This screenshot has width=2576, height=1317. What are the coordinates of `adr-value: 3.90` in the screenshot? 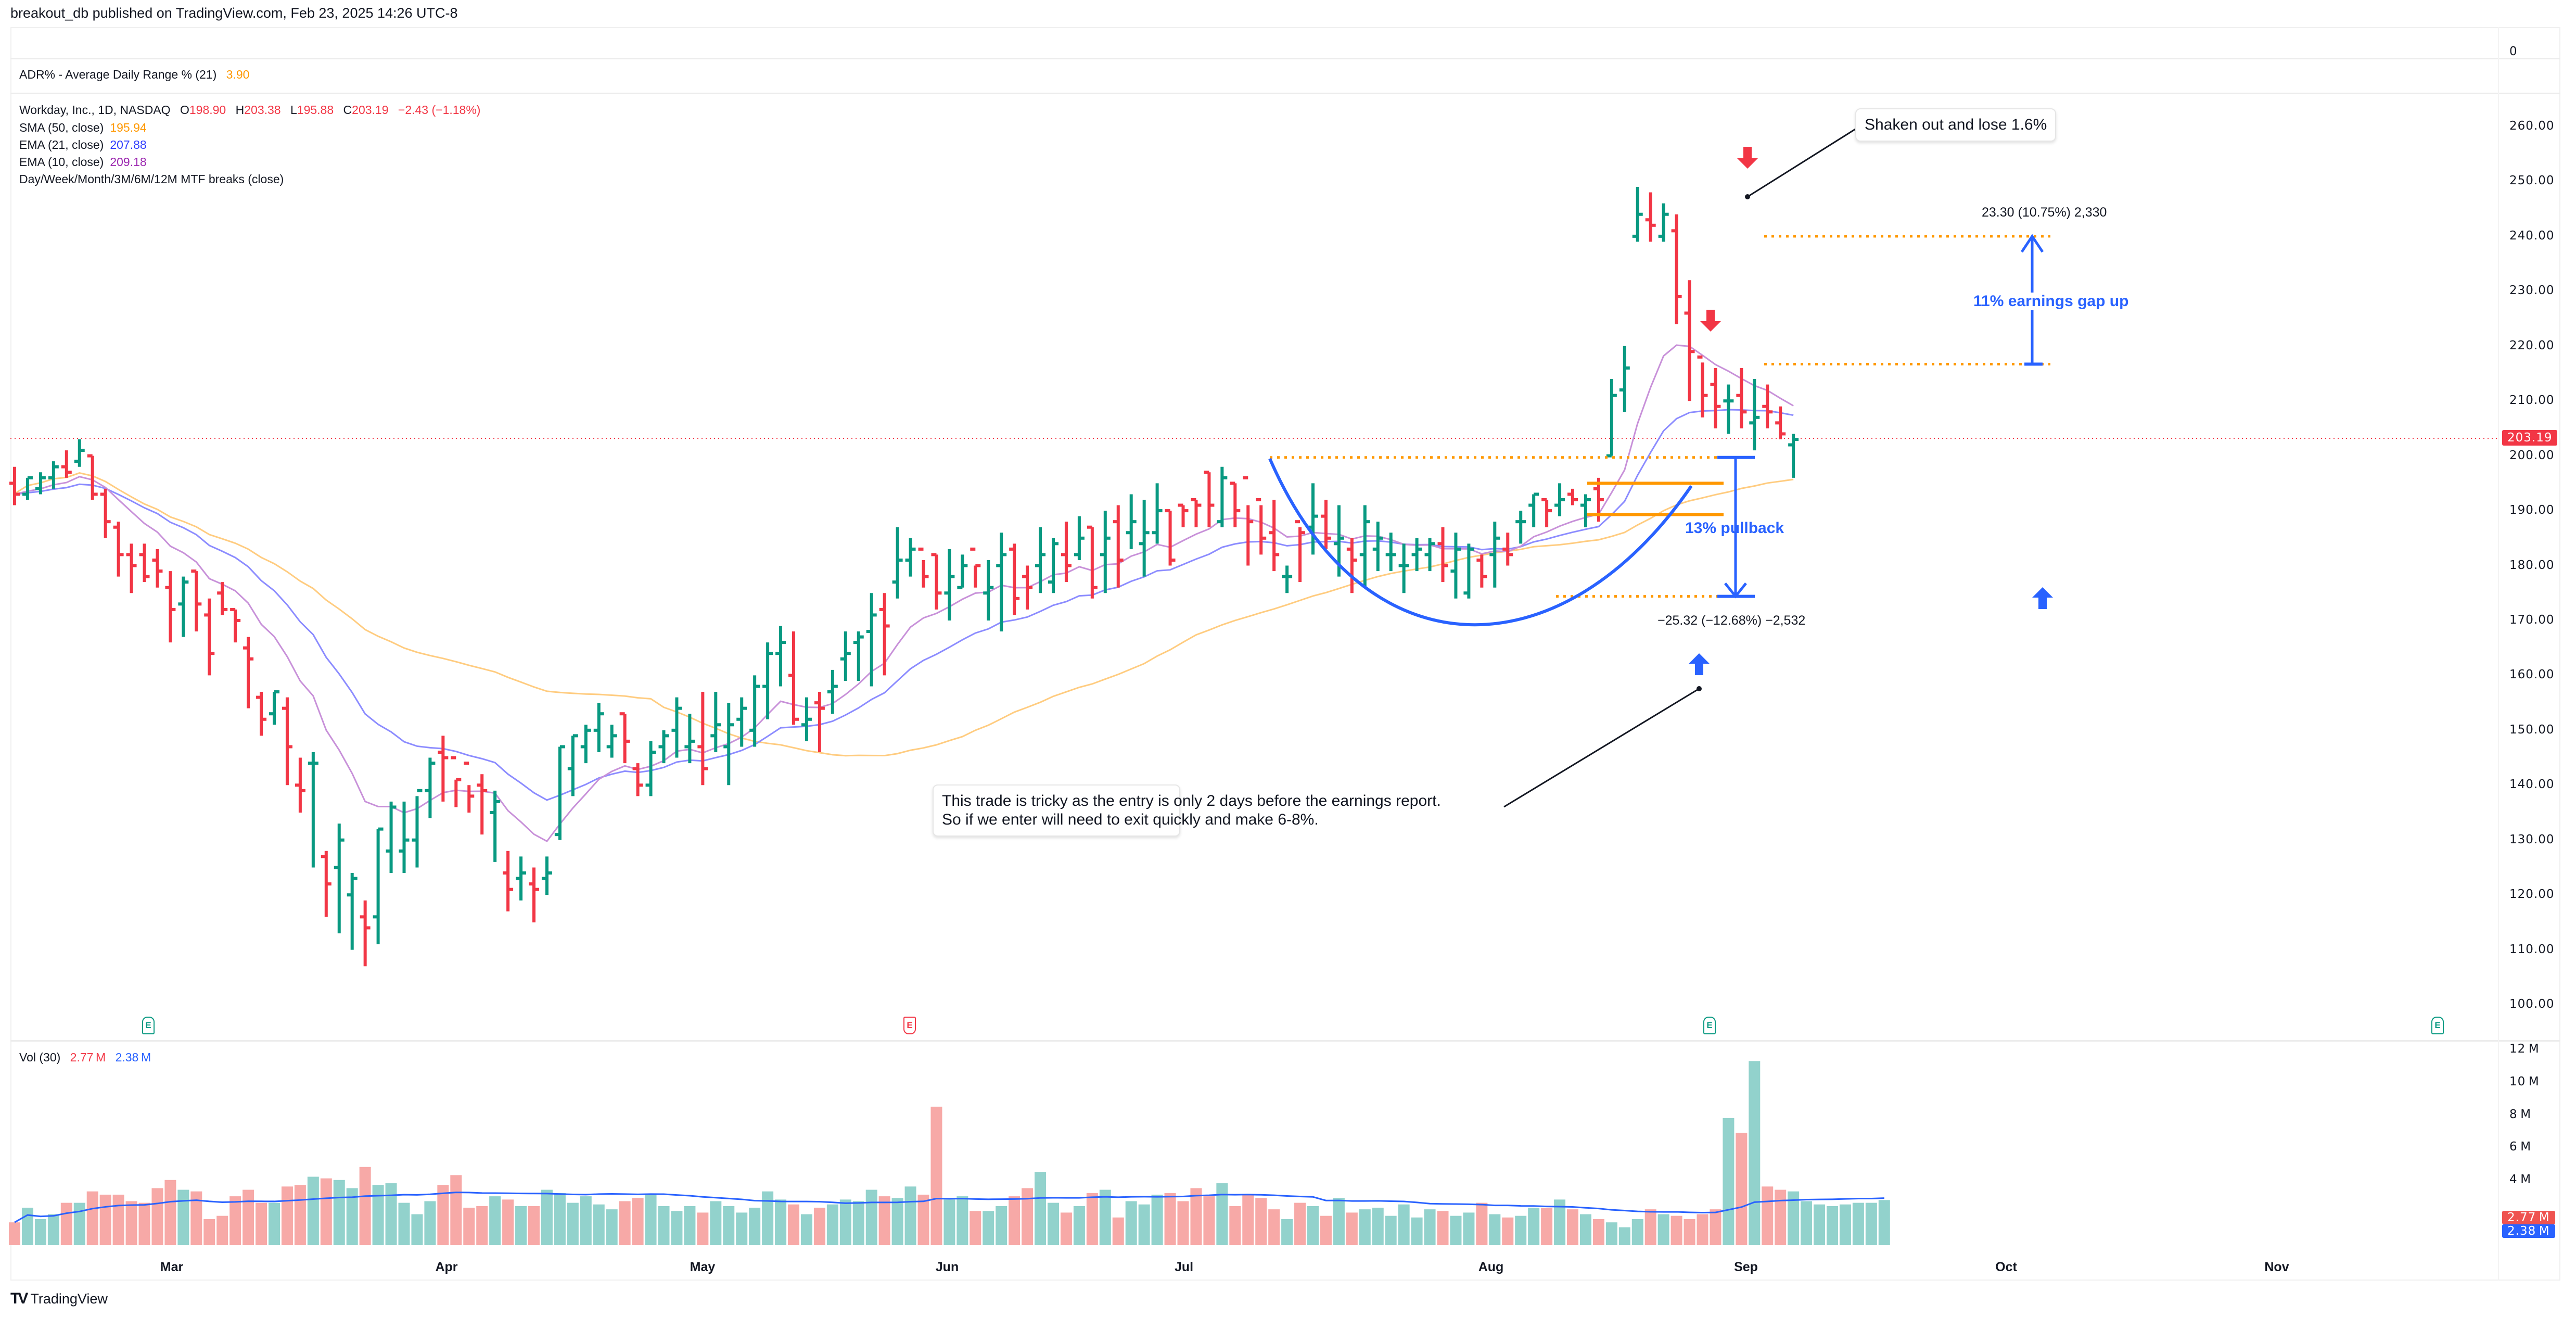 It's located at (238, 74).